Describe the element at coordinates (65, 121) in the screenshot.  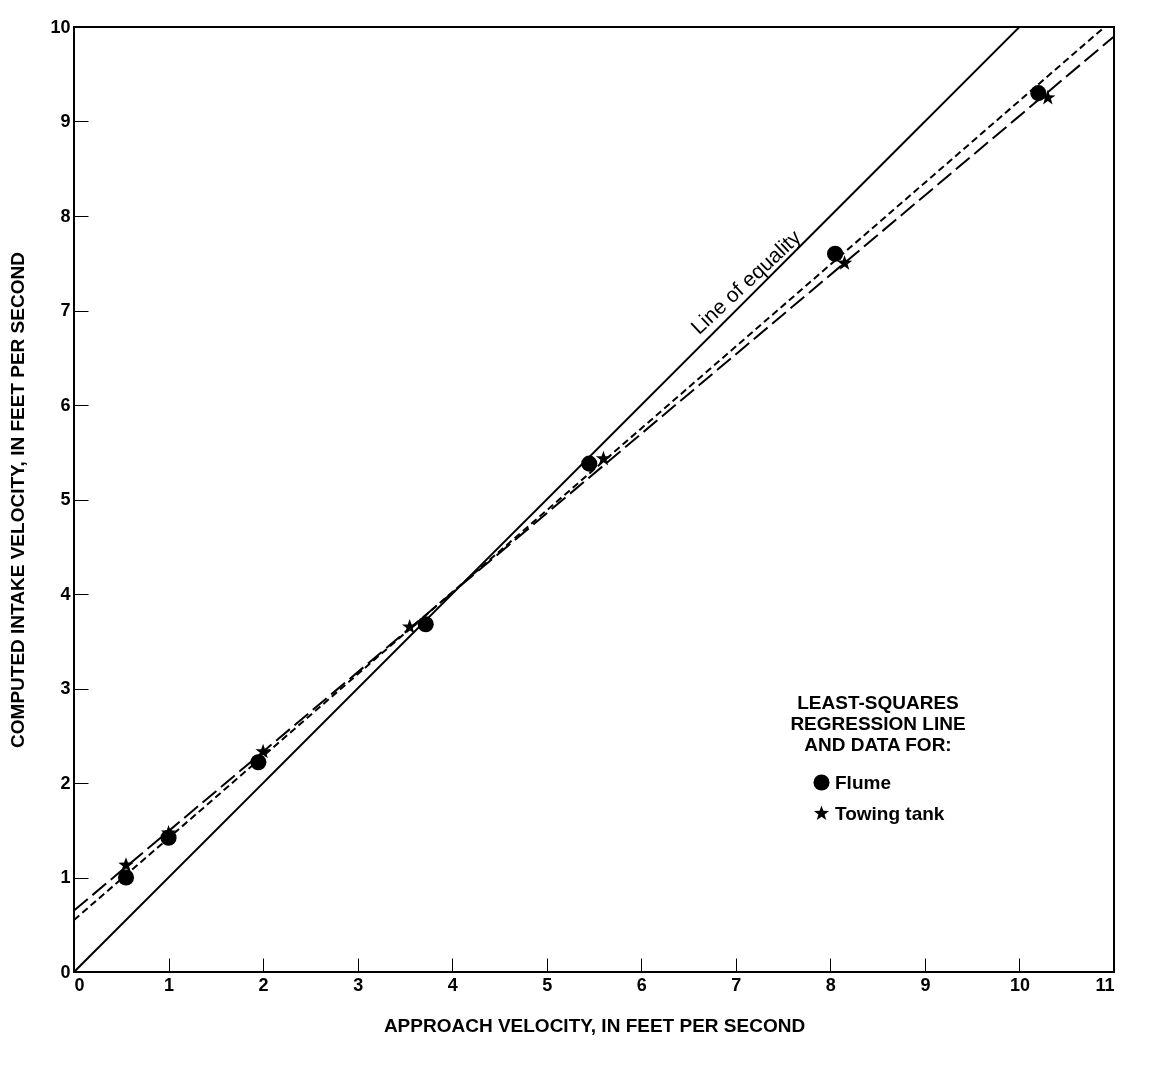
I see `y-tick-label: 9` at that location.